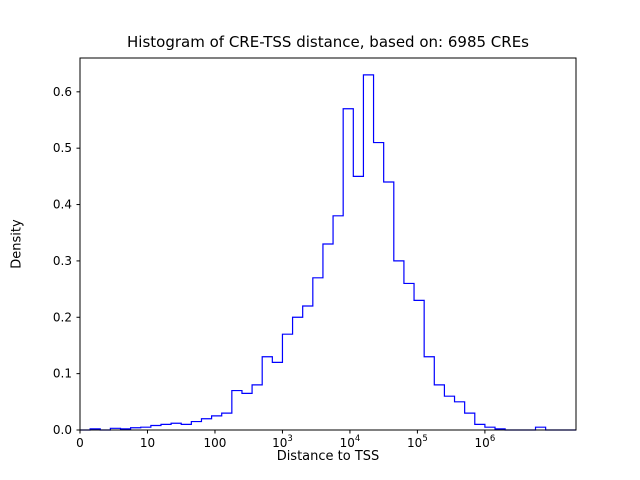  What do you see at coordinates (485, 442) in the screenshot?
I see `x-tick-label: 10⁶` at bounding box center [485, 442].